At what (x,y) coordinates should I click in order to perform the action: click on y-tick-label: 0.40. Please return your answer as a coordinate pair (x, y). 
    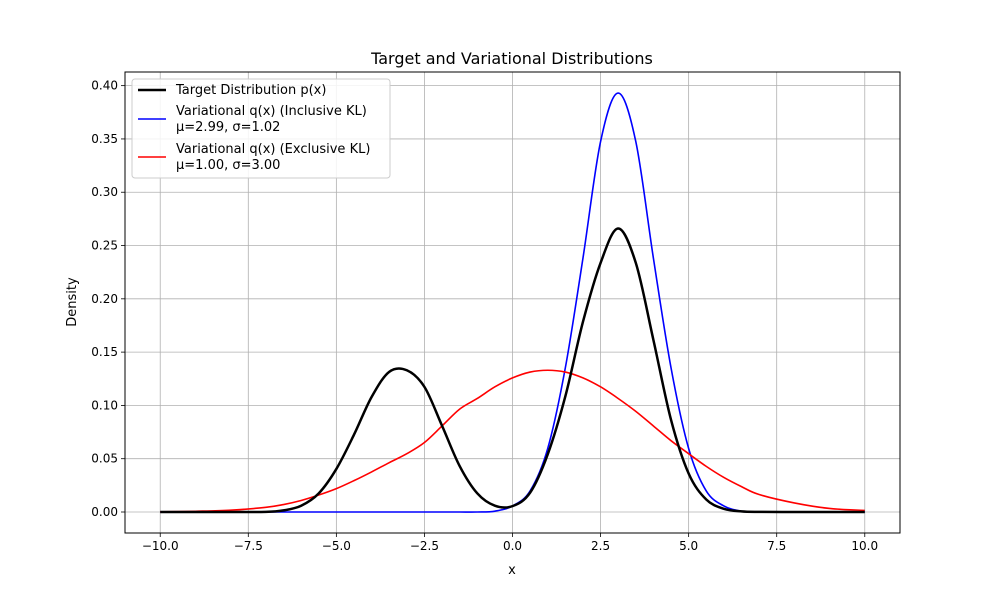
    Looking at the image, I should click on (104, 86).